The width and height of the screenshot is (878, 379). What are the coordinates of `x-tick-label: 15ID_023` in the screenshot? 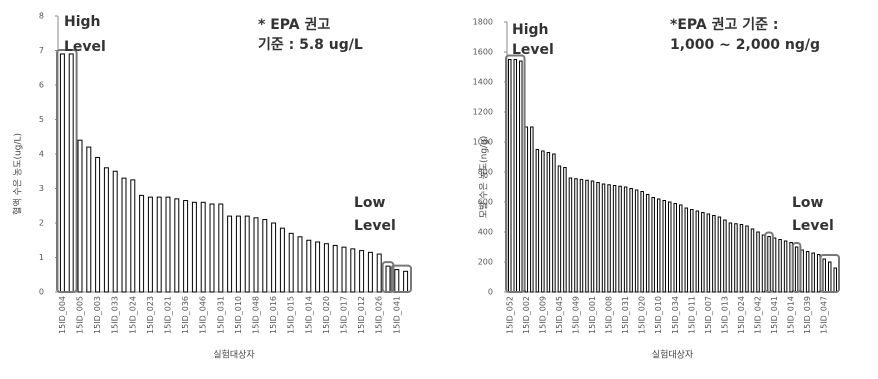 It's located at (150, 315).